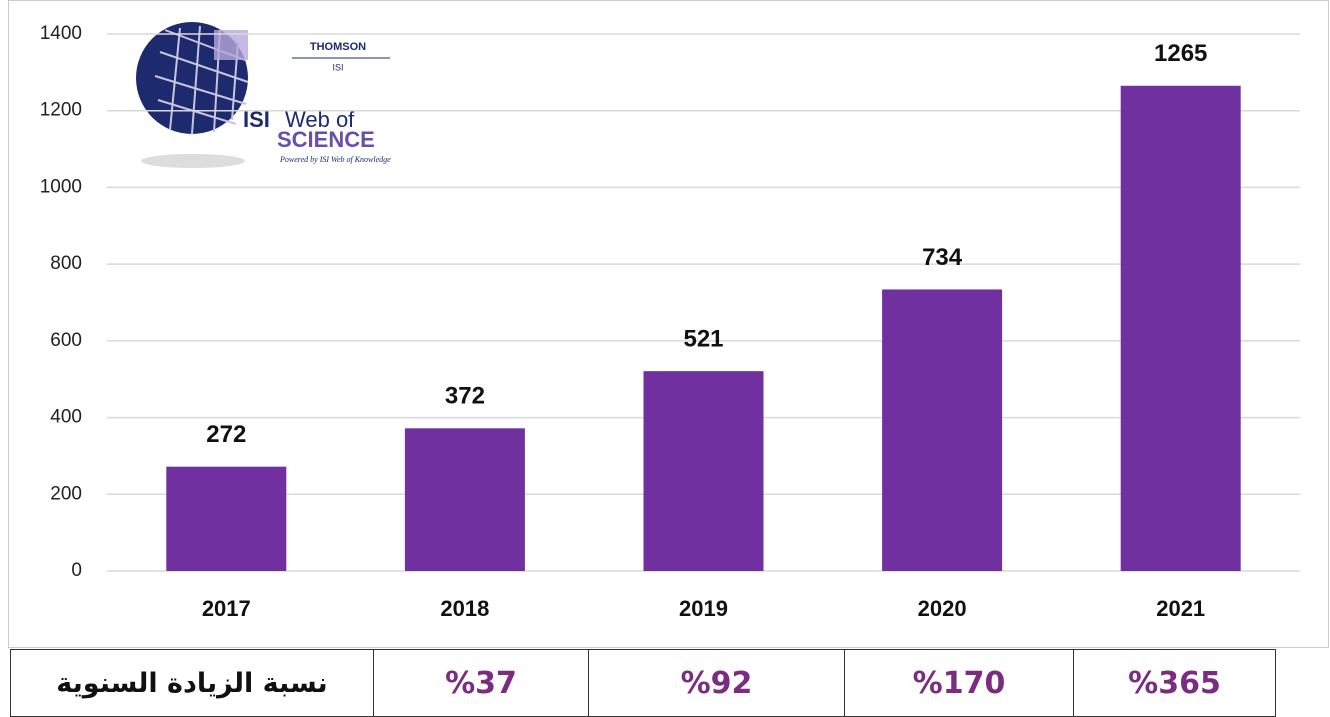 Image resolution: width=1330 pixels, height=717 pixels. Describe the element at coordinates (226, 608) in the screenshot. I see `x-tick-label: 2017` at that location.